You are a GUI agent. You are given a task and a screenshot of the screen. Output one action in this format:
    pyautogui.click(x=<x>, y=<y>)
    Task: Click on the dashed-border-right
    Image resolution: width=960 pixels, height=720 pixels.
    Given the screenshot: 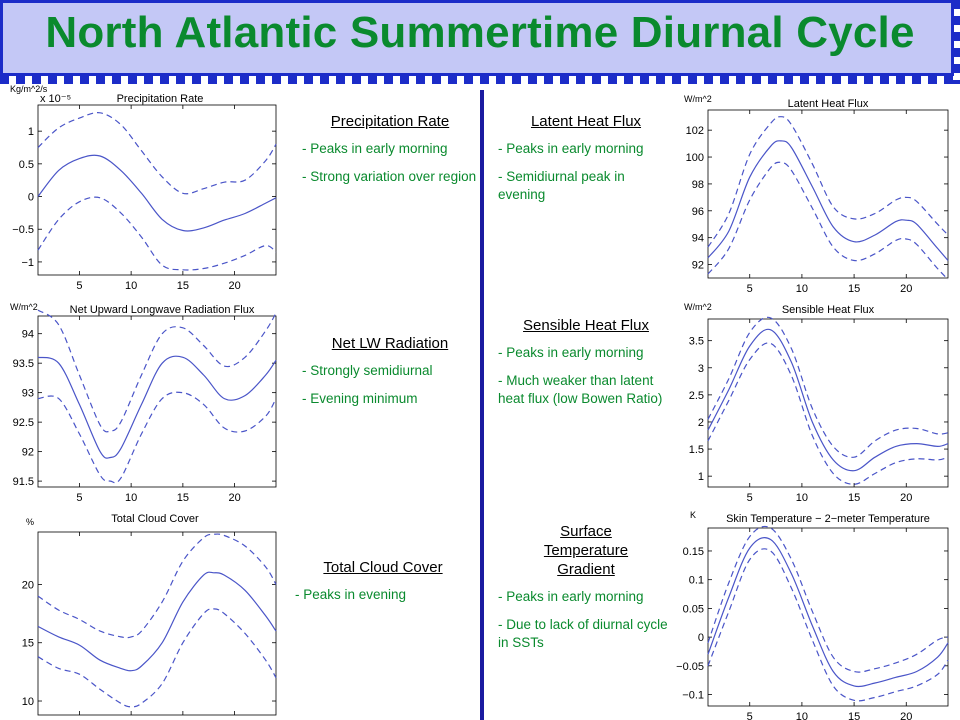 What is the action you would take?
    pyautogui.click(x=956, y=42)
    